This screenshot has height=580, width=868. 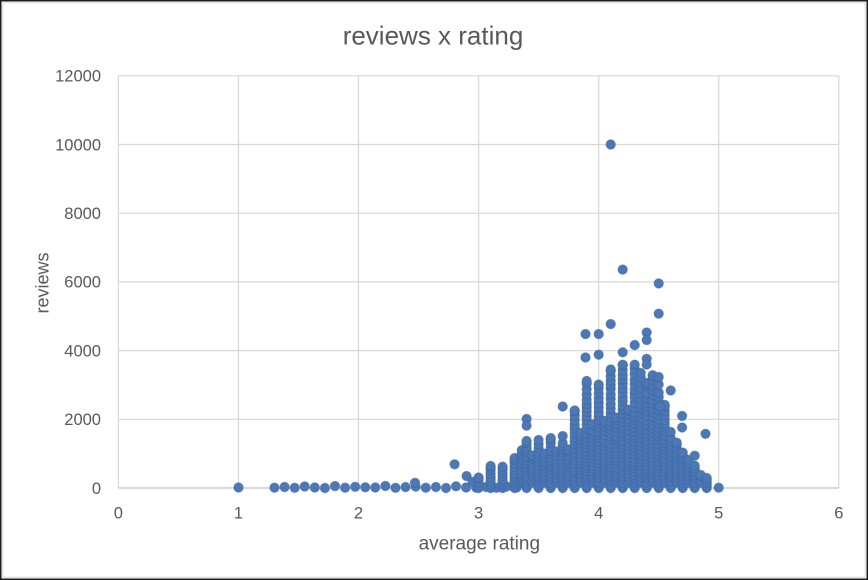 I want to click on svg-text: 6000, so click(x=82, y=283).